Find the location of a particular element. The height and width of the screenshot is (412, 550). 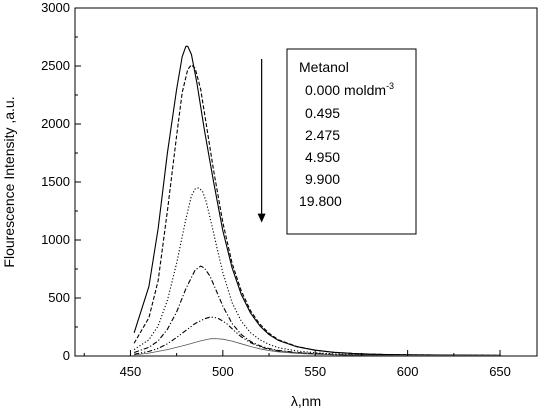

y-tick-label-6: 3000 is located at coordinates (55, 7).